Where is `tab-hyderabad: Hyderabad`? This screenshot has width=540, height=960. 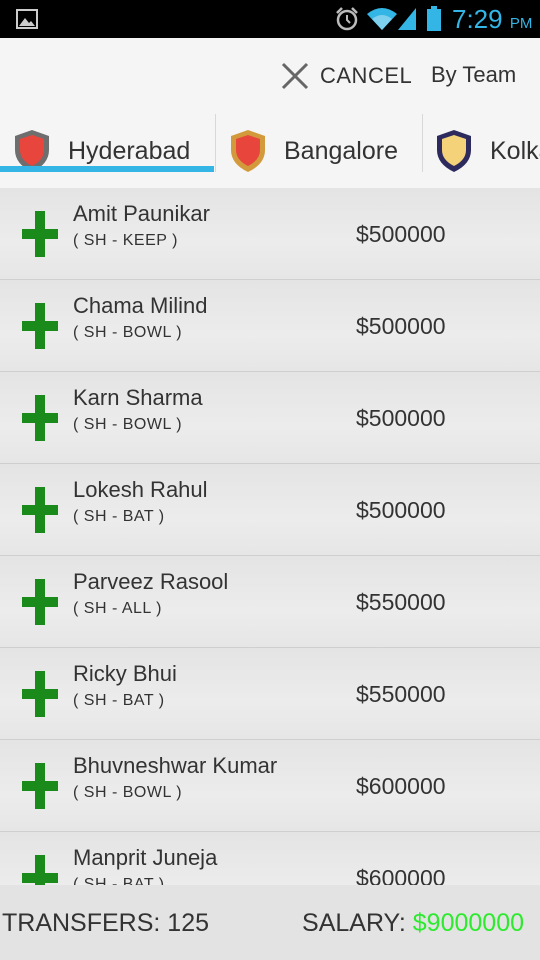
tab-hyderabad: Hyderabad is located at coordinates (101, 151).